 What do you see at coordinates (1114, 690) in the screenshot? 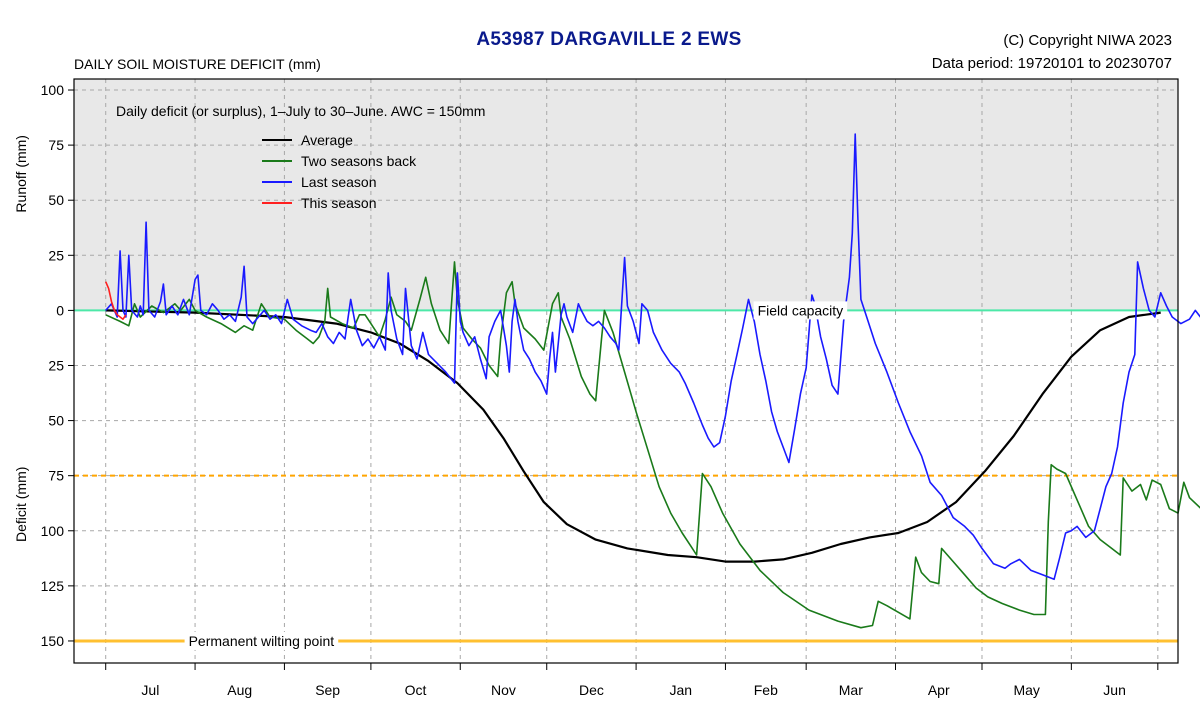
I see `x-tick-label: Jun` at bounding box center [1114, 690].